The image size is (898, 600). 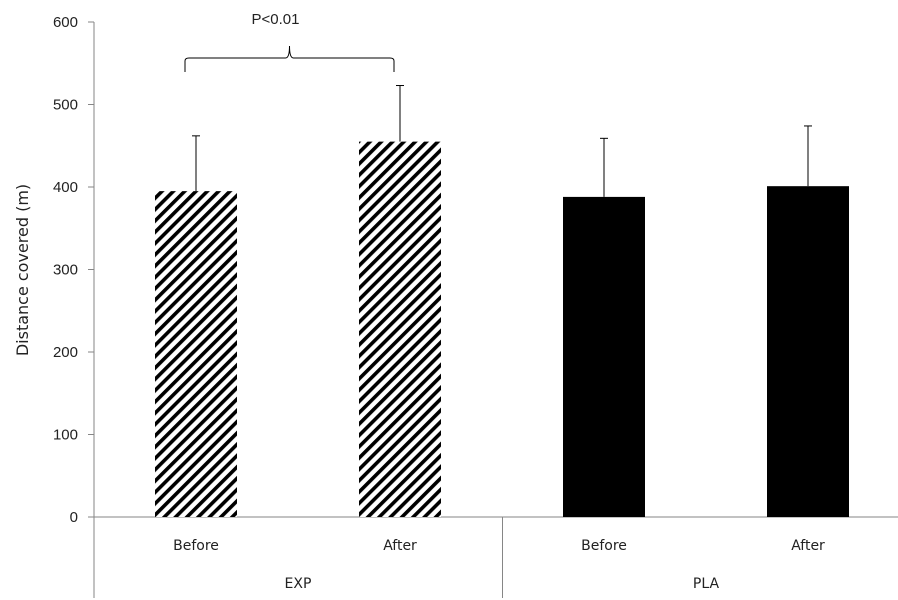 I want to click on y-axis-title: Distance covered (m), so click(x=22, y=270).